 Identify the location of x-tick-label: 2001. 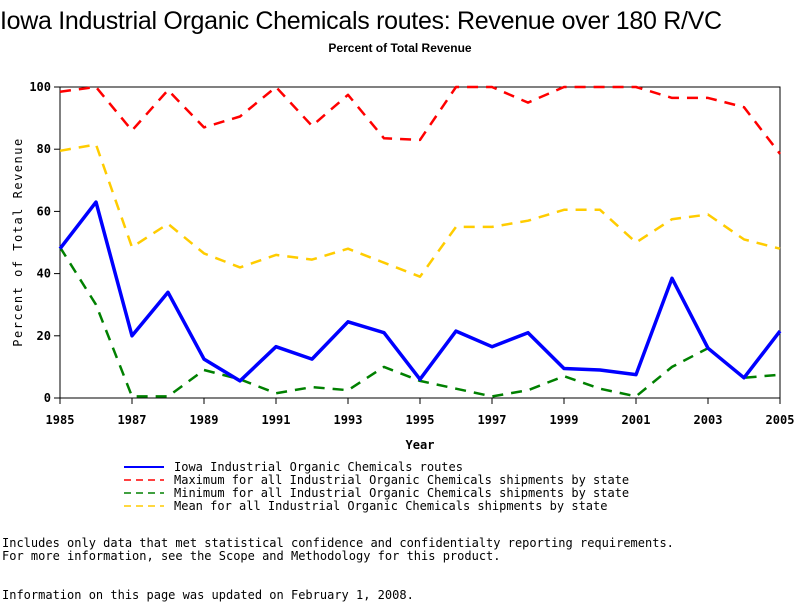
(636, 420).